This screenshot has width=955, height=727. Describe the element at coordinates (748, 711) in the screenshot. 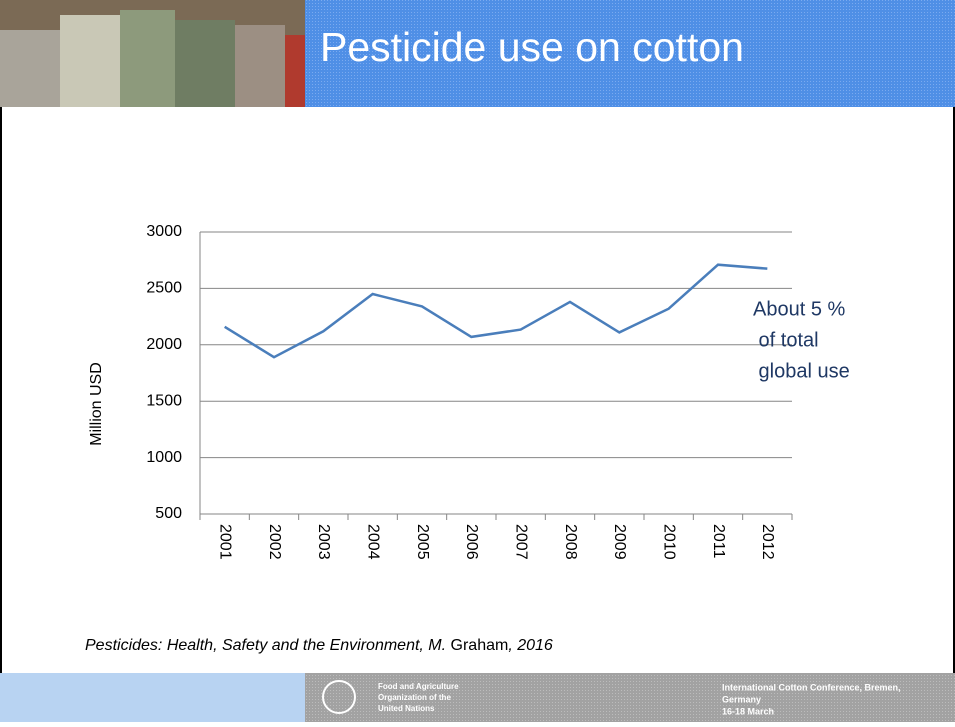

I see `footer-event: 16-18 March` at that location.